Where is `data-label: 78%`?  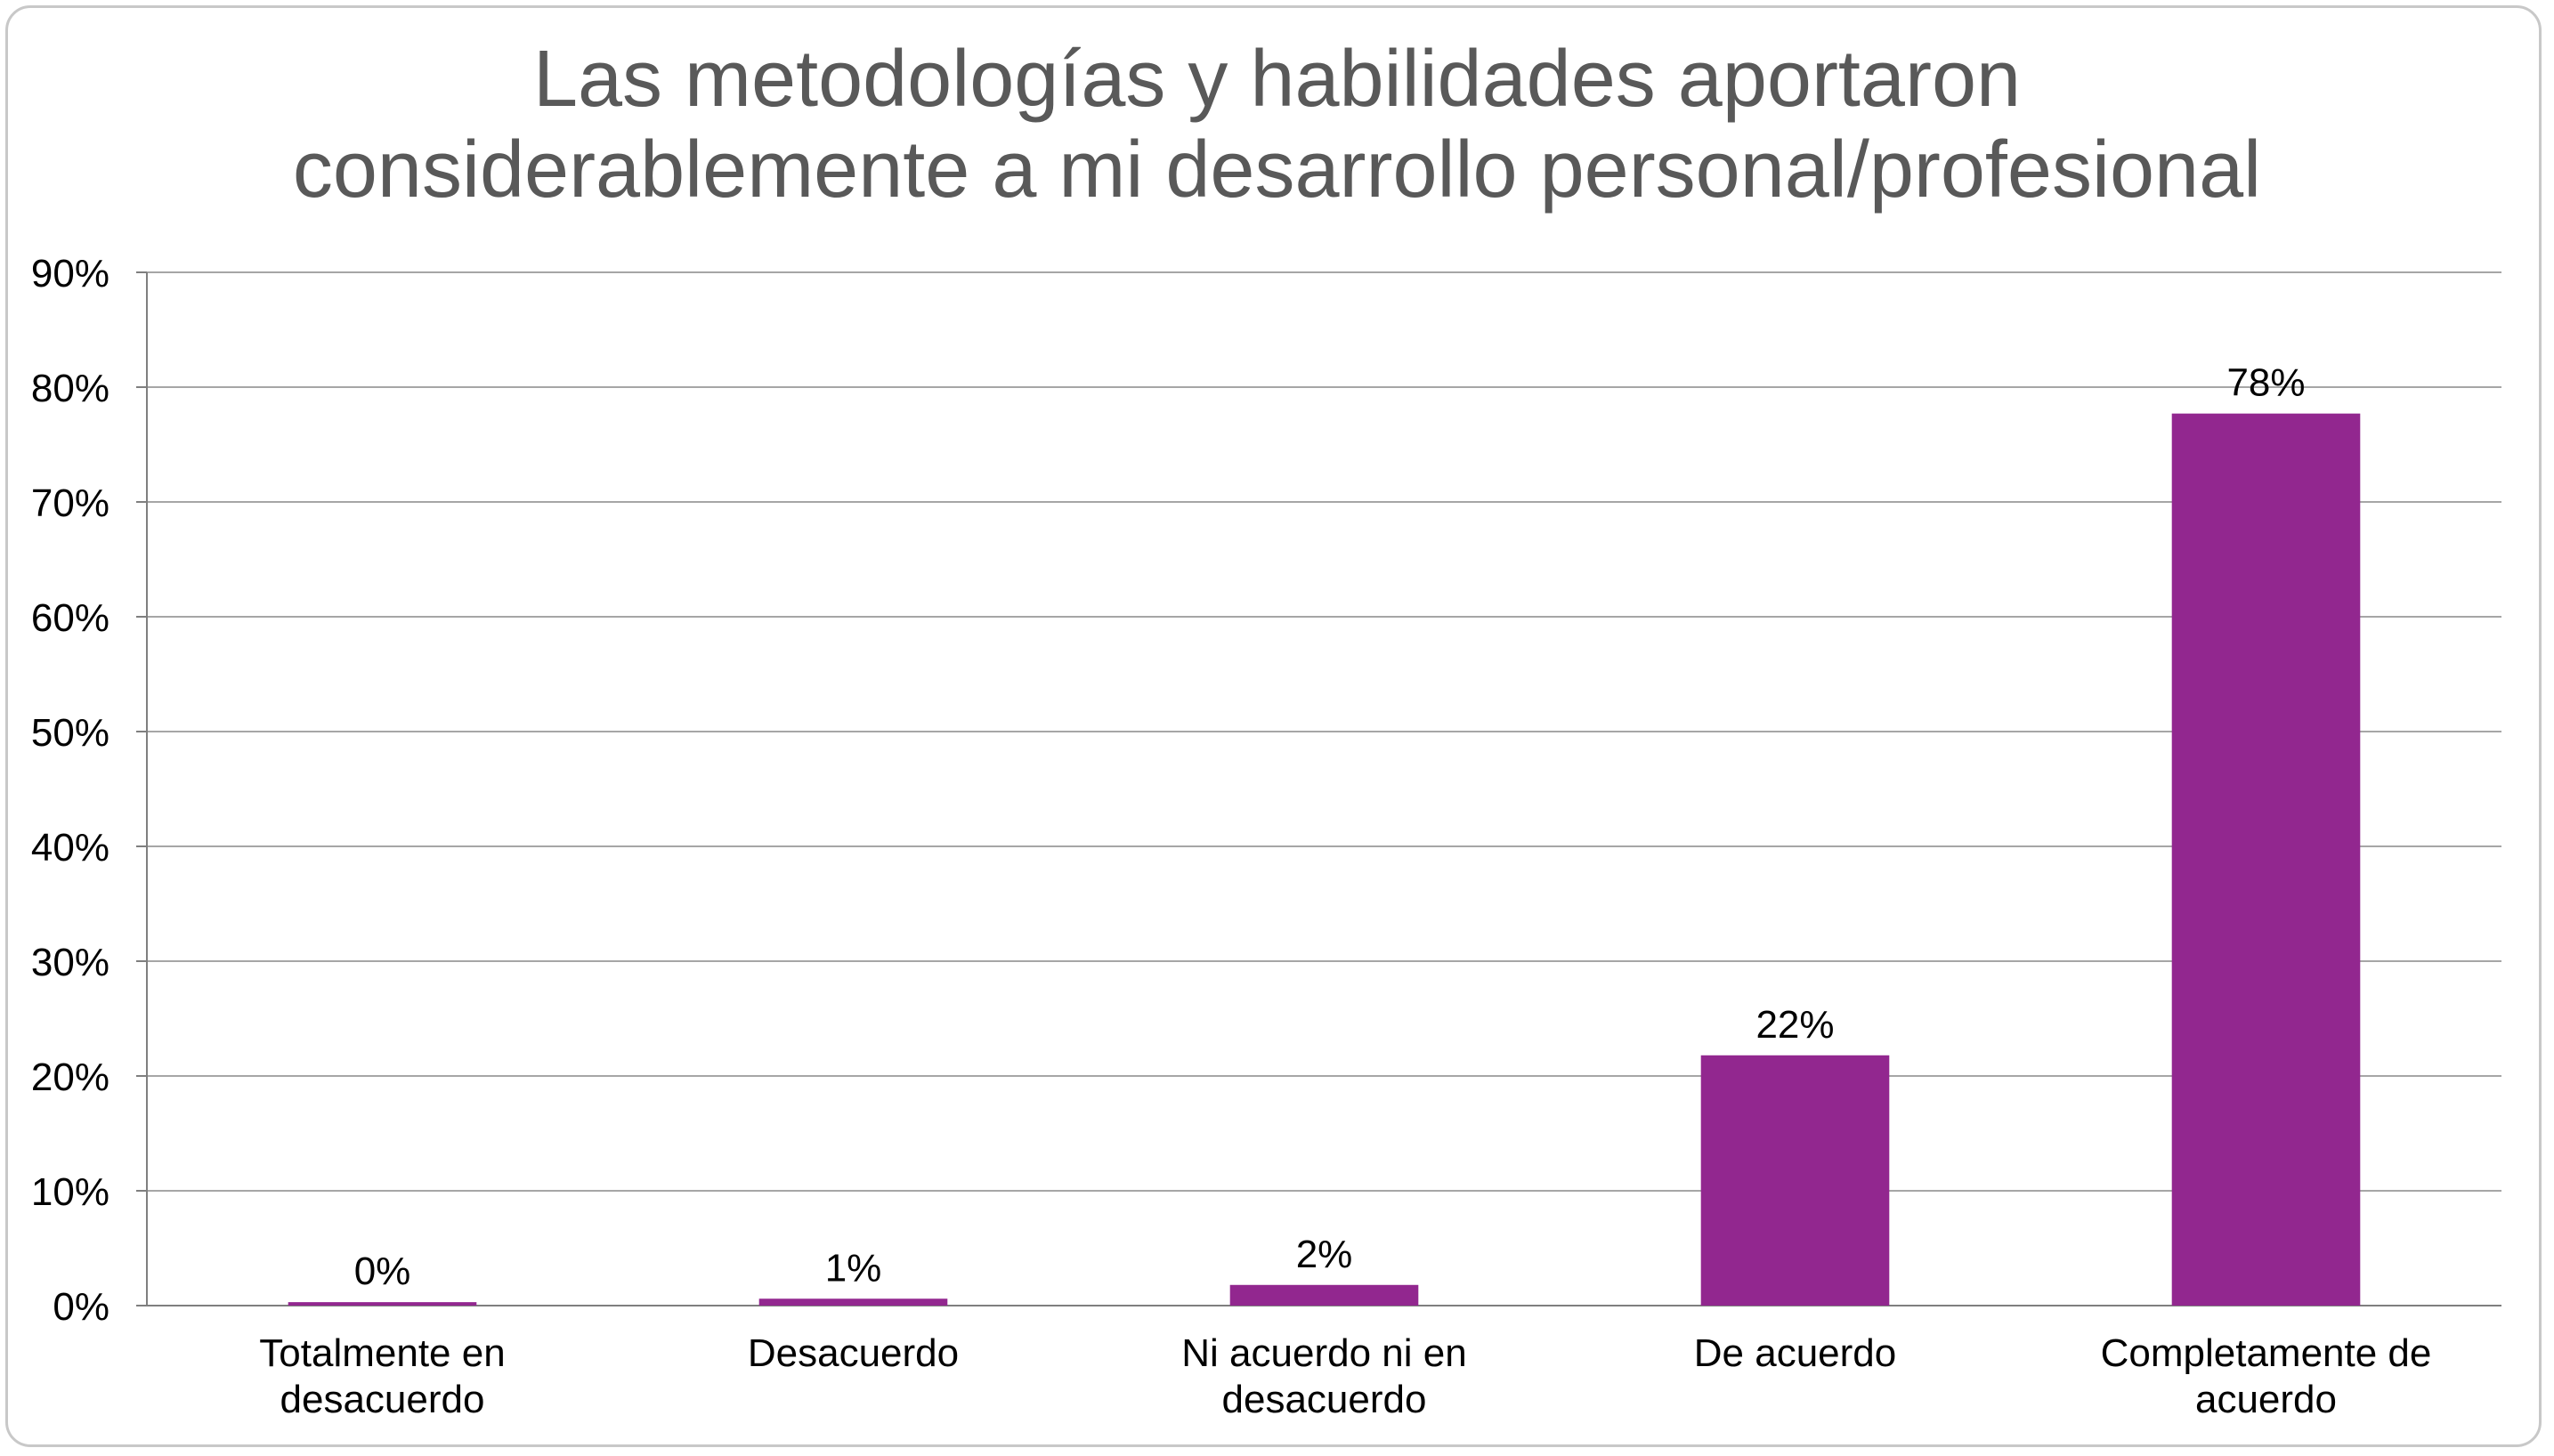
data-label: 78% is located at coordinates (2265, 383).